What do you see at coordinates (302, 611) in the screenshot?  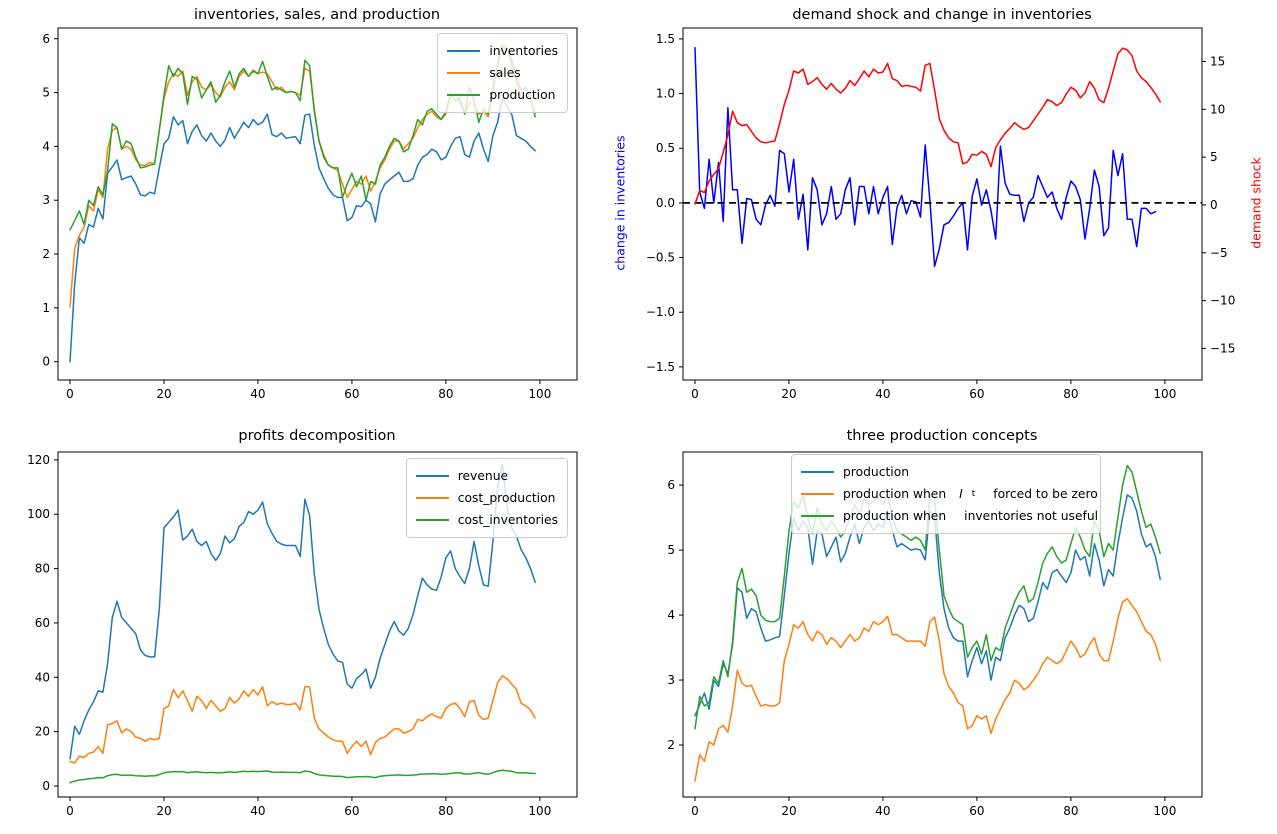 I see `series-line-revenue` at bounding box center [302, 611].